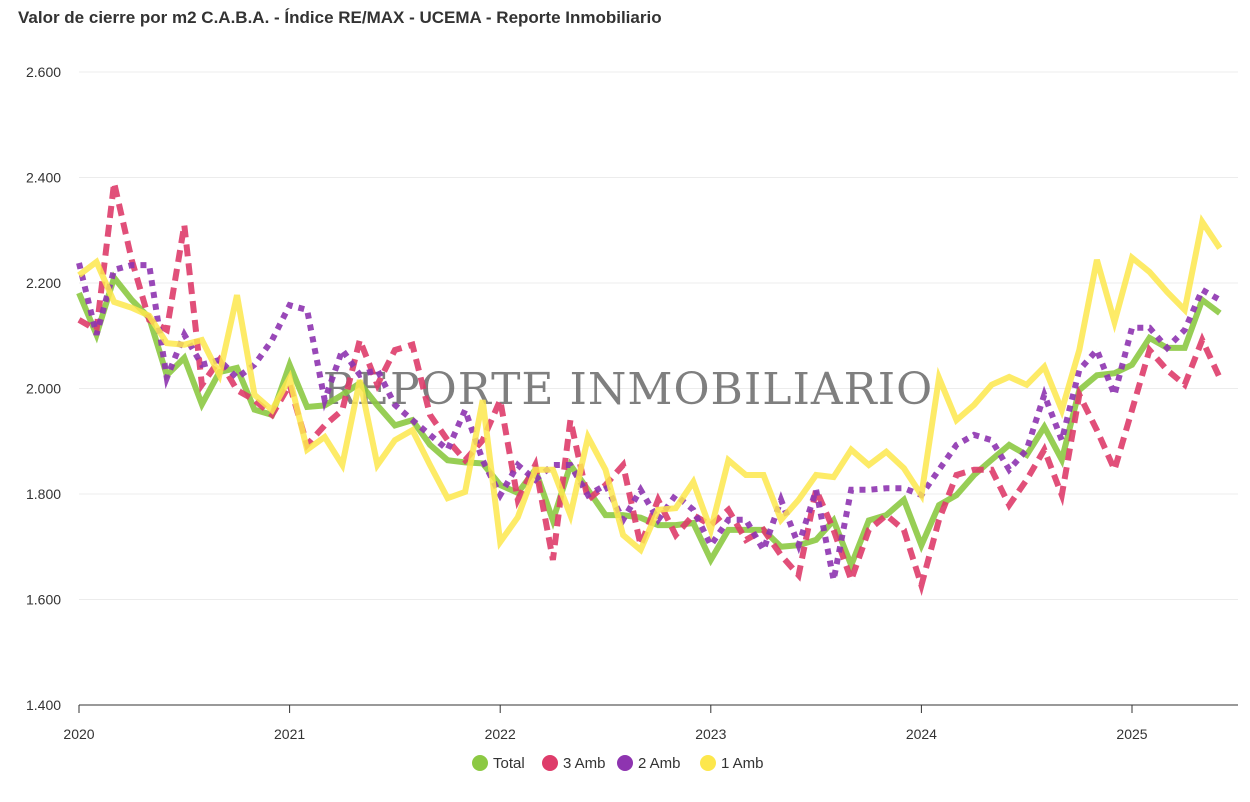 The height and width of the screenshot is (802, 1250). Describe the element at coordinates (710, 734) in the screenshot. I see `x-tick-label: 2023` at that location.